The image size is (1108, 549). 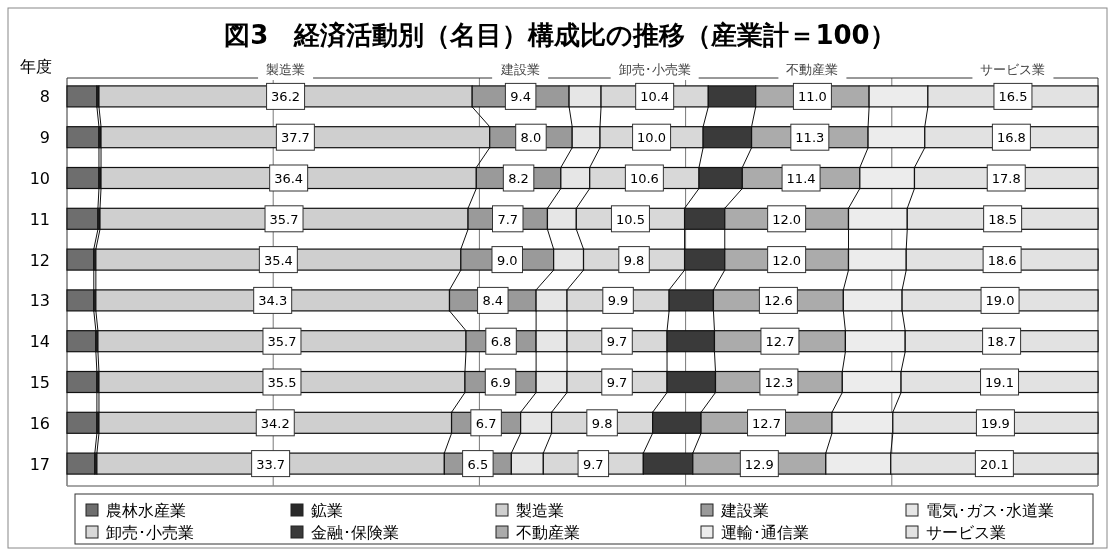 I want to click on y-tick-label: 8, so click(x=44, y=97).